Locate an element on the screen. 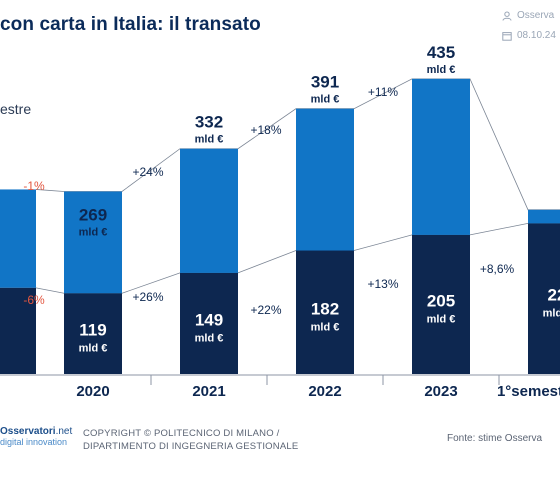 The height and width of the screenshot is (487, 560). bar-bottom-2020 is located at coordinates (93, 333).